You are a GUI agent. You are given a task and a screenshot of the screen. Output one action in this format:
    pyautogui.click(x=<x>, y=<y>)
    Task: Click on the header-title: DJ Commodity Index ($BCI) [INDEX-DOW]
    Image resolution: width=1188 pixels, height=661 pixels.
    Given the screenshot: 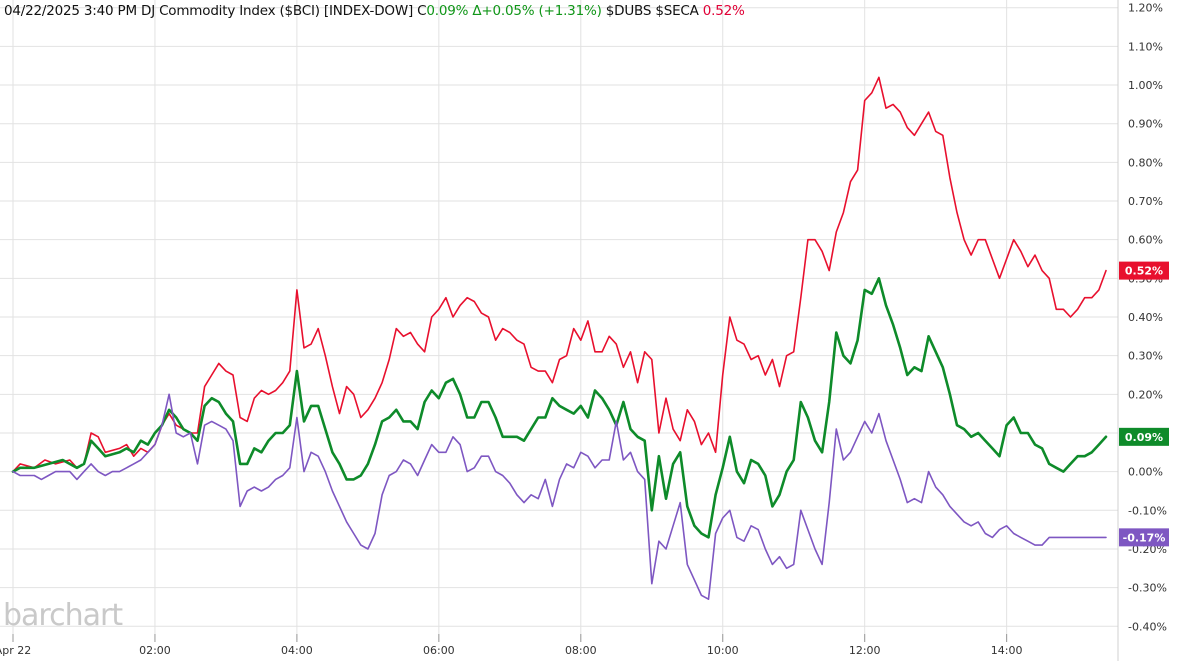 What is the action you would take?
    pyautogui.click(x=277, y=11)
    